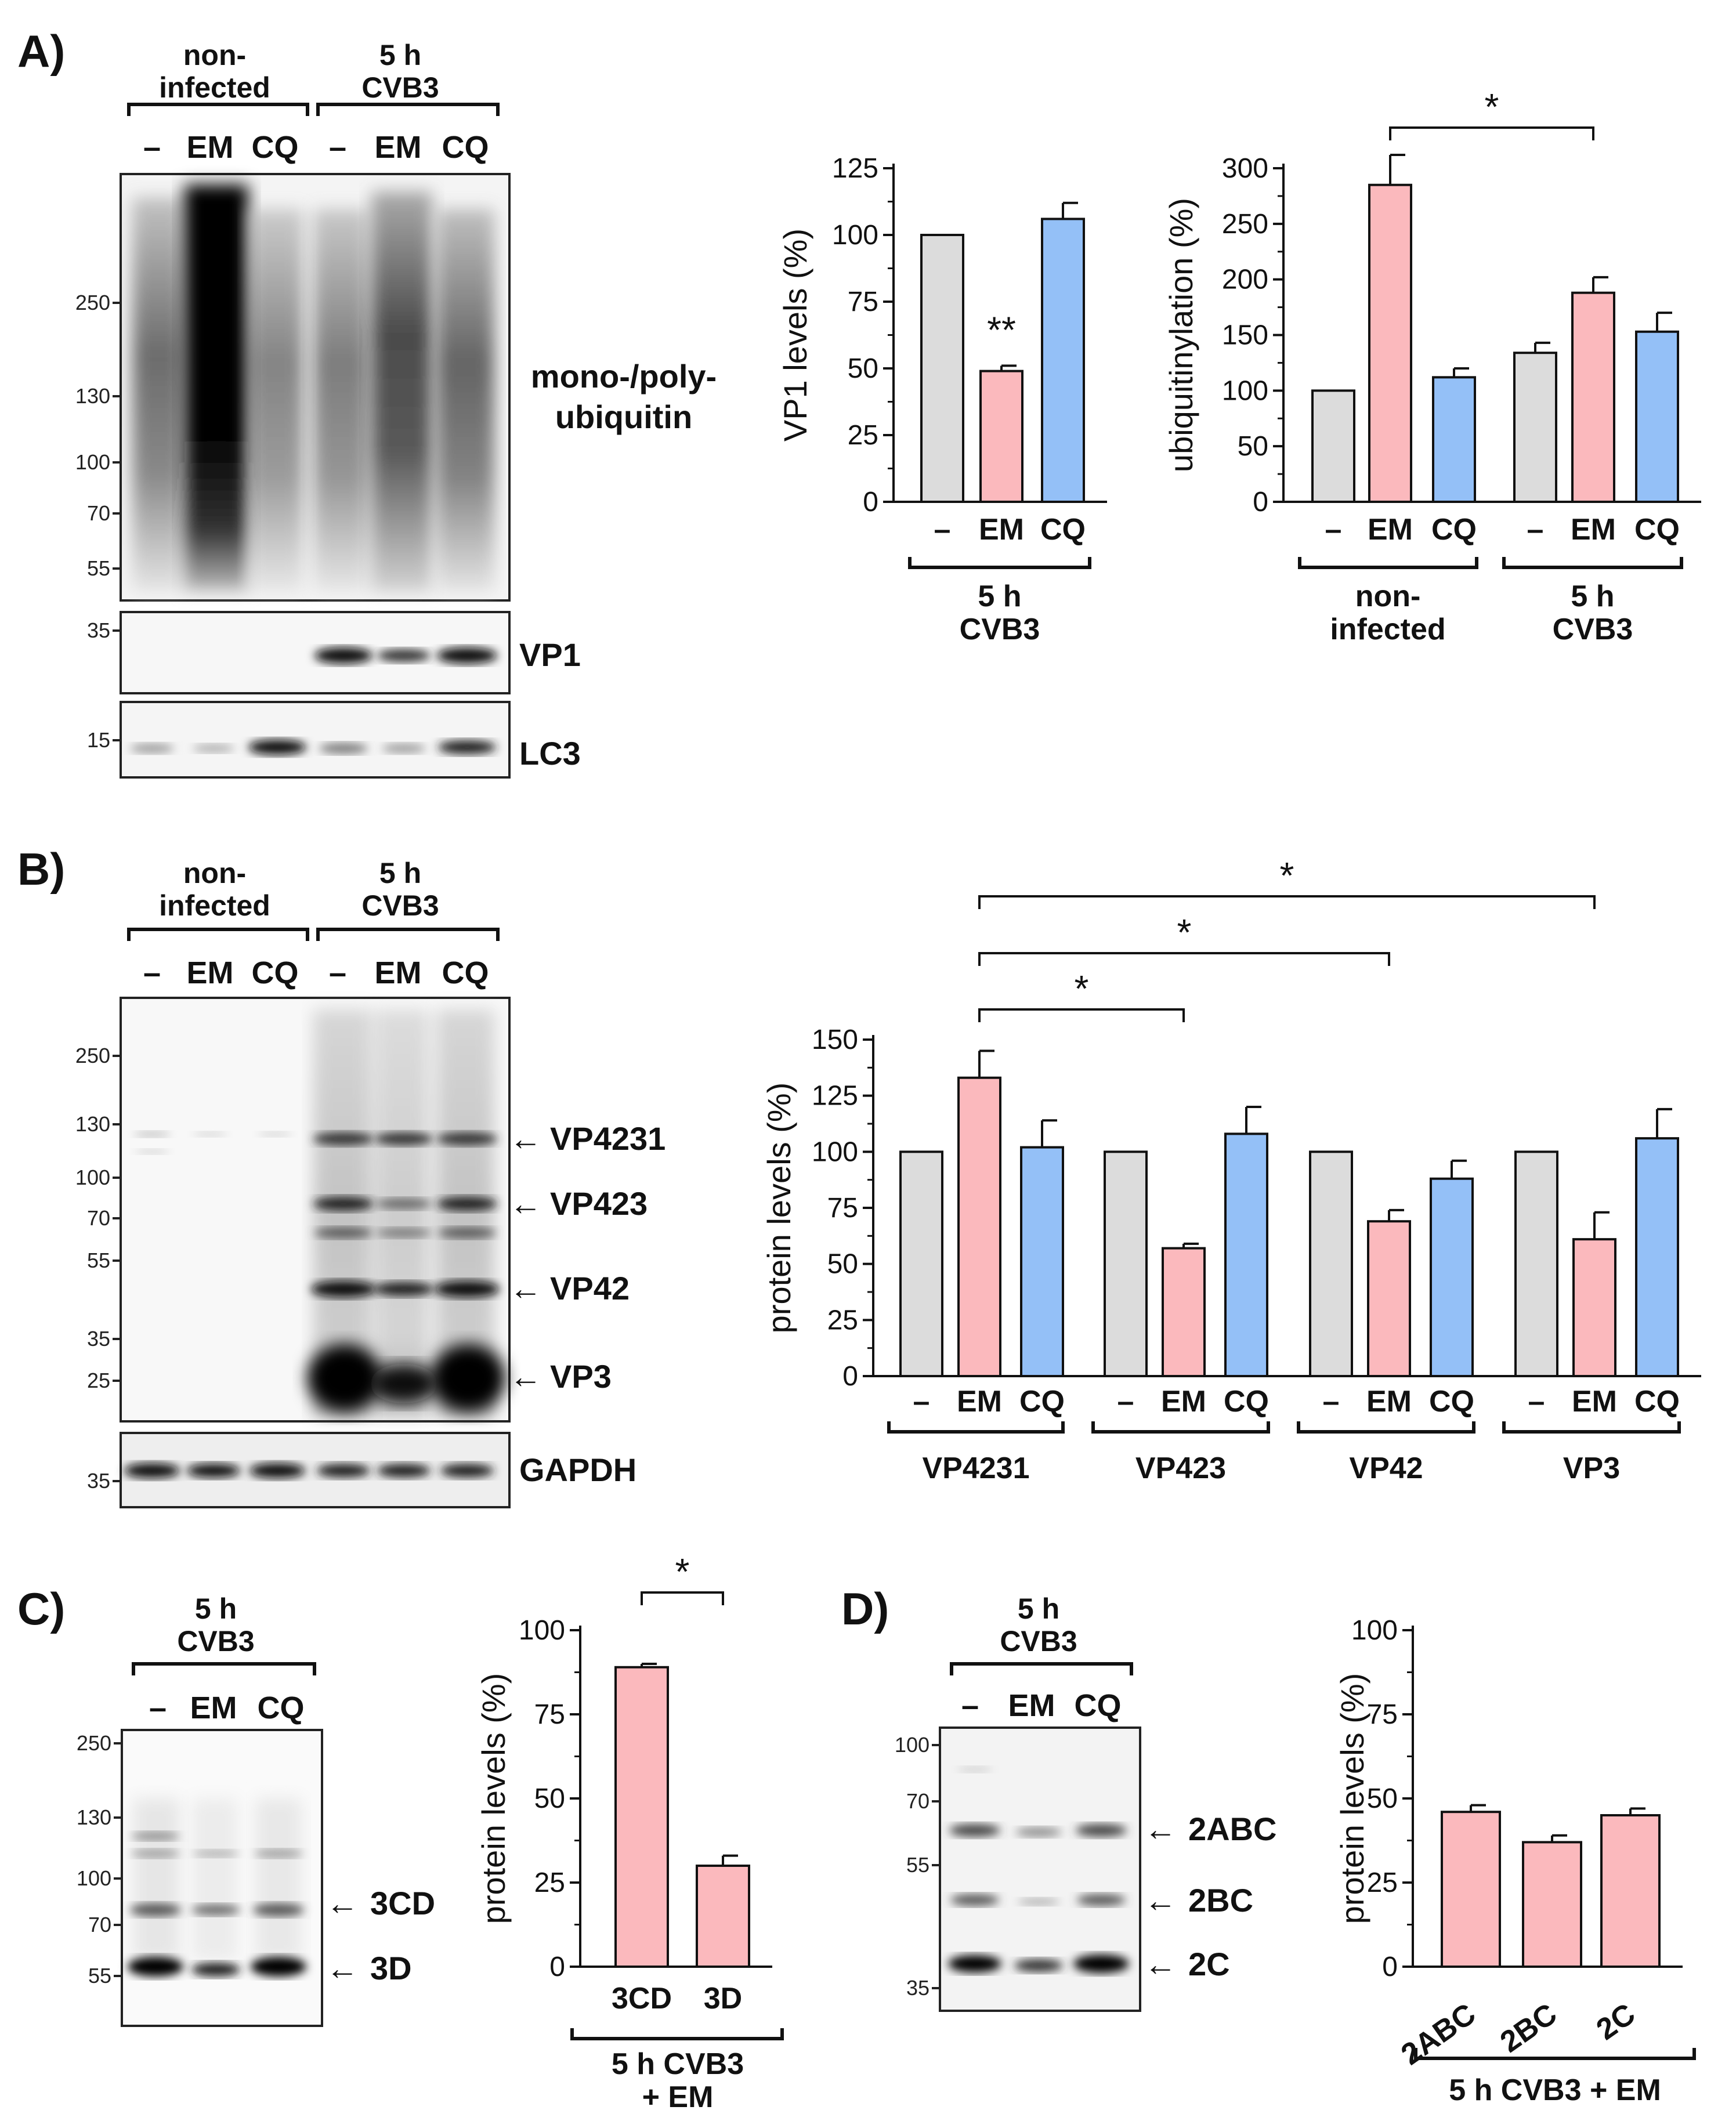 The height and width of the screenshot is (2121, 1736). I want to click on group-label-line2: + EM, so click(678, 2097).